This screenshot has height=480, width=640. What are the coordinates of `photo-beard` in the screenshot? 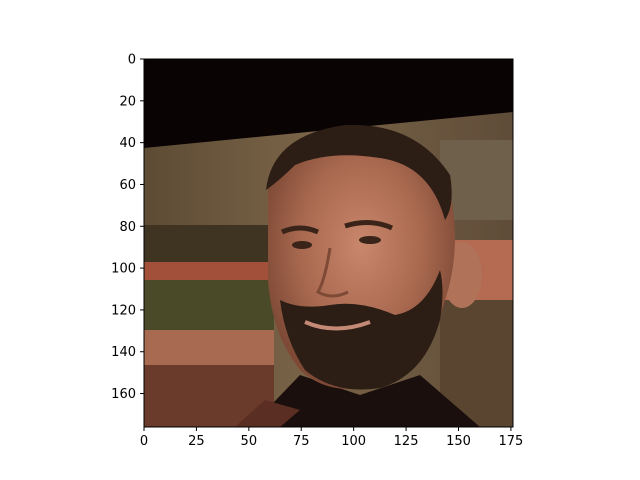 It's located at (361, 330).